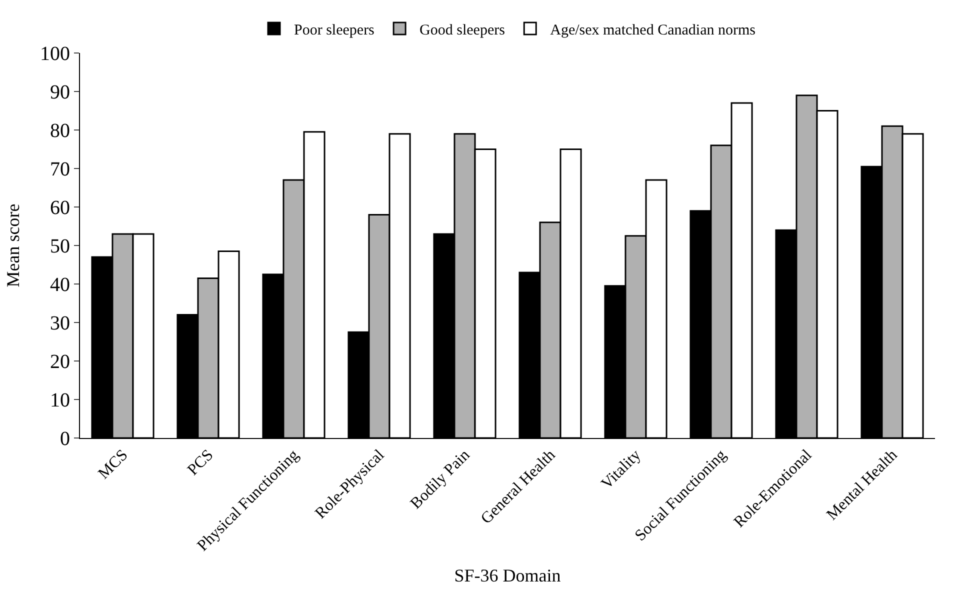 The width and height of the screenshot is (955, 594). I want to click on legend-label: Poor sleepers, so click(334, 30).